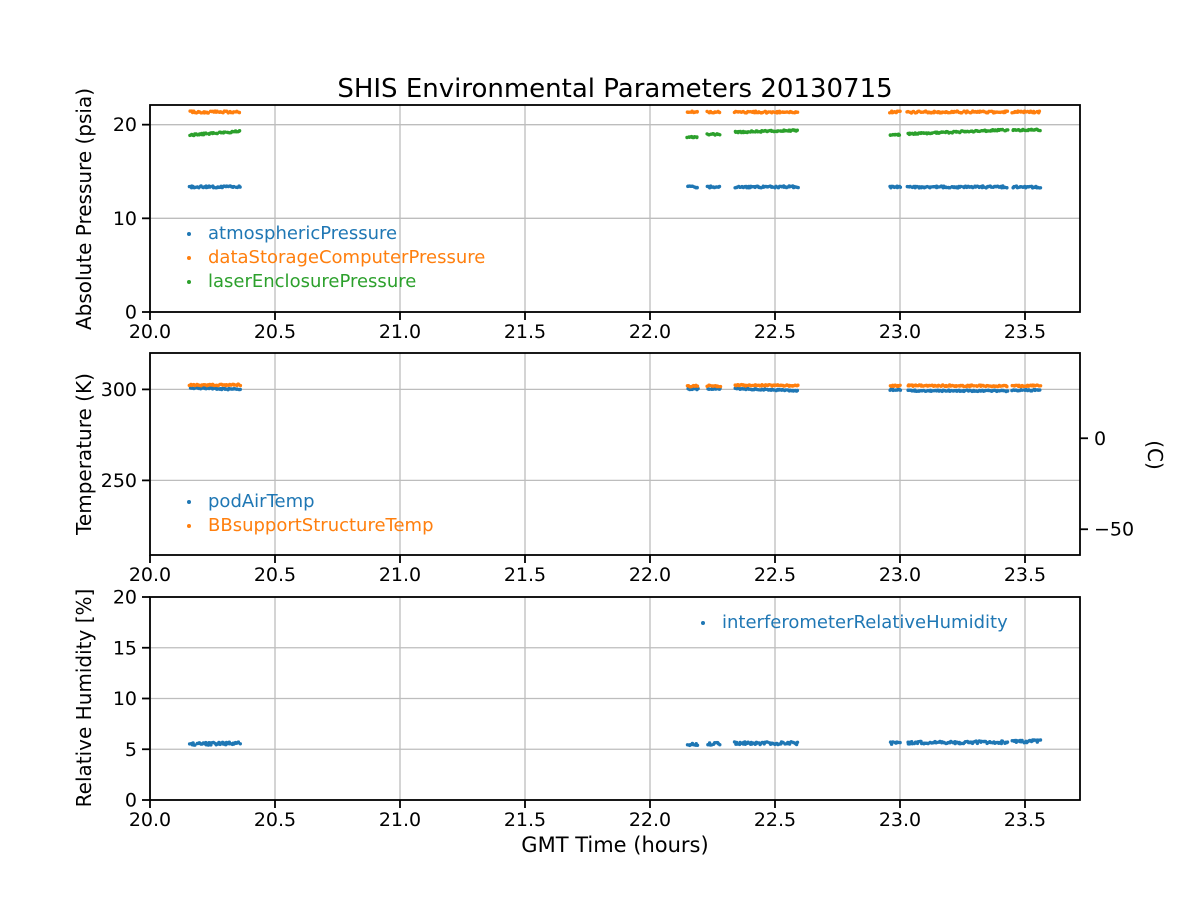 Image resolution: width=1200 pixels, height=900 pixels. What do you see at coordinates (615, 187) in the screenshot?
I see `series-atmosphericPressure` at bounding box center [615, 187].